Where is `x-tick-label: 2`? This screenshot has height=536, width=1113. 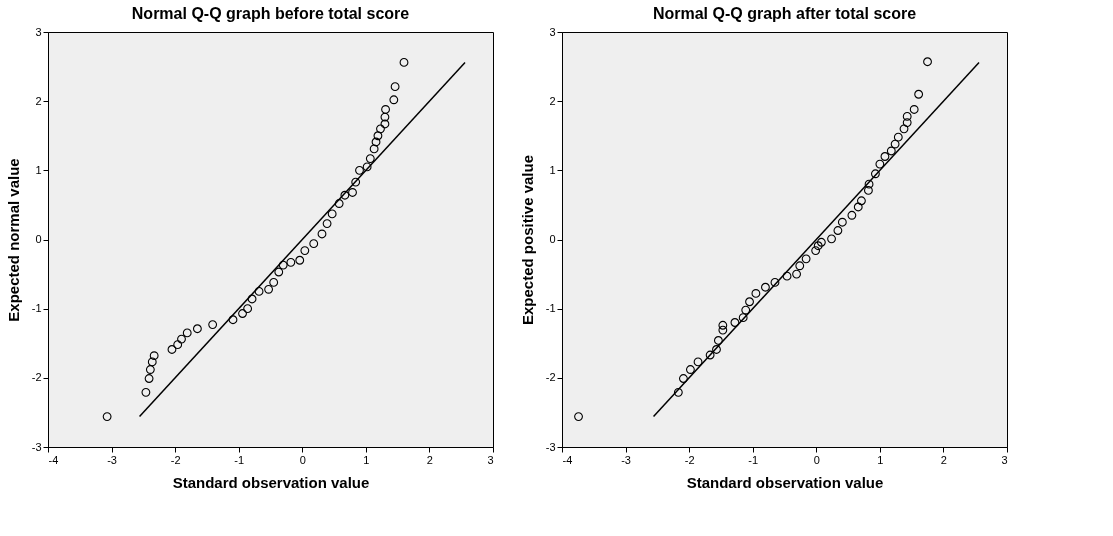 x-tick-label: 2 is located at coordinates (429, 459).